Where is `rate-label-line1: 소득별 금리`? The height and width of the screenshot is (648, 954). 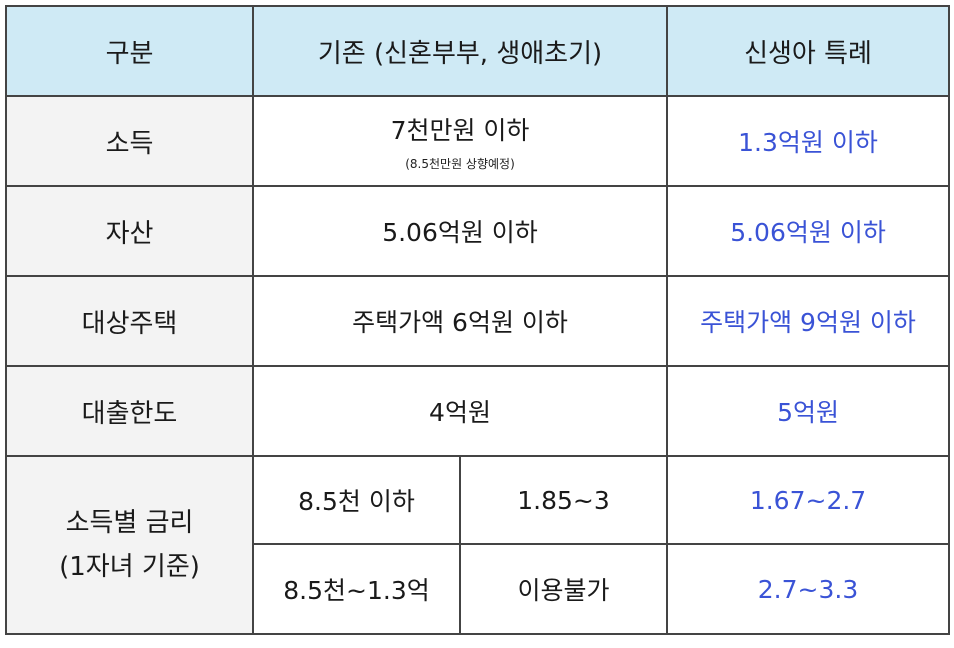 rate-label-line1: 소득별 금리 is located at coordinates (129, 523).